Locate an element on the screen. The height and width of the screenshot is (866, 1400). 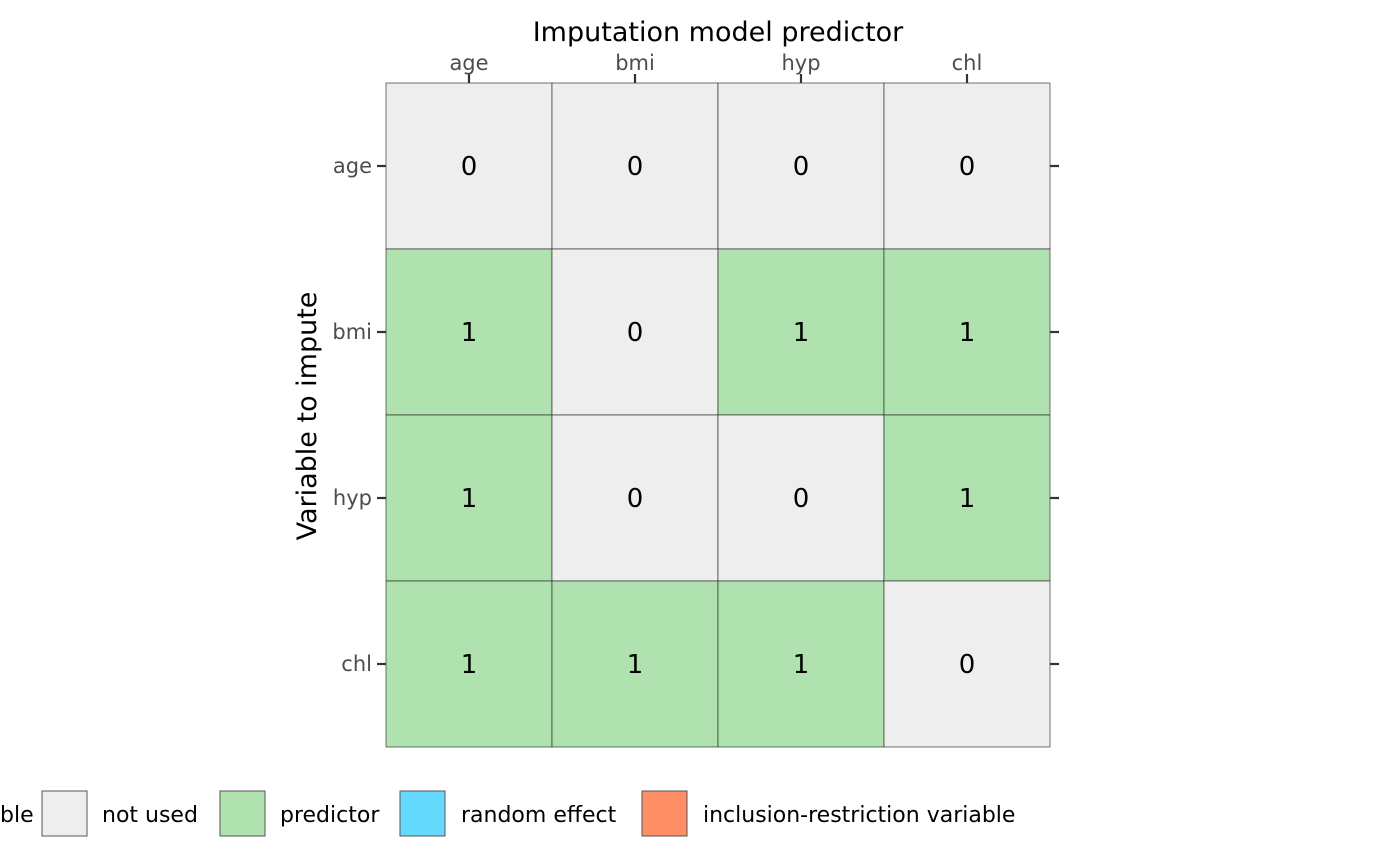
cell-value-age-age: 0 is located at coordinates (469, 167).